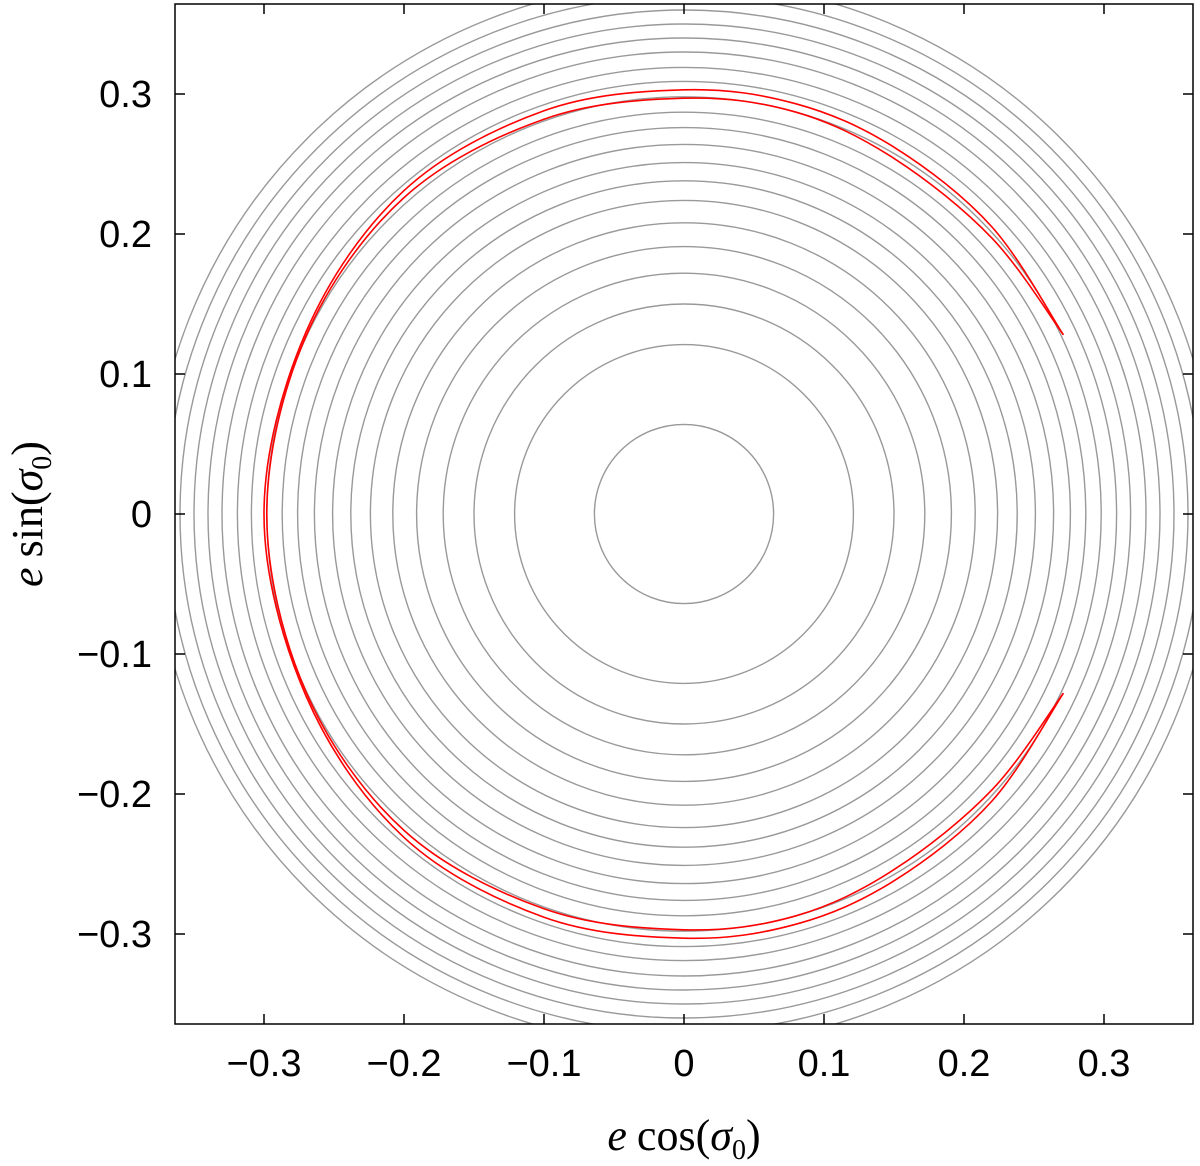  Describe the element at coordinates (125, 95) in the screenshot. I see `y-tick-label: 0.3` at that location.